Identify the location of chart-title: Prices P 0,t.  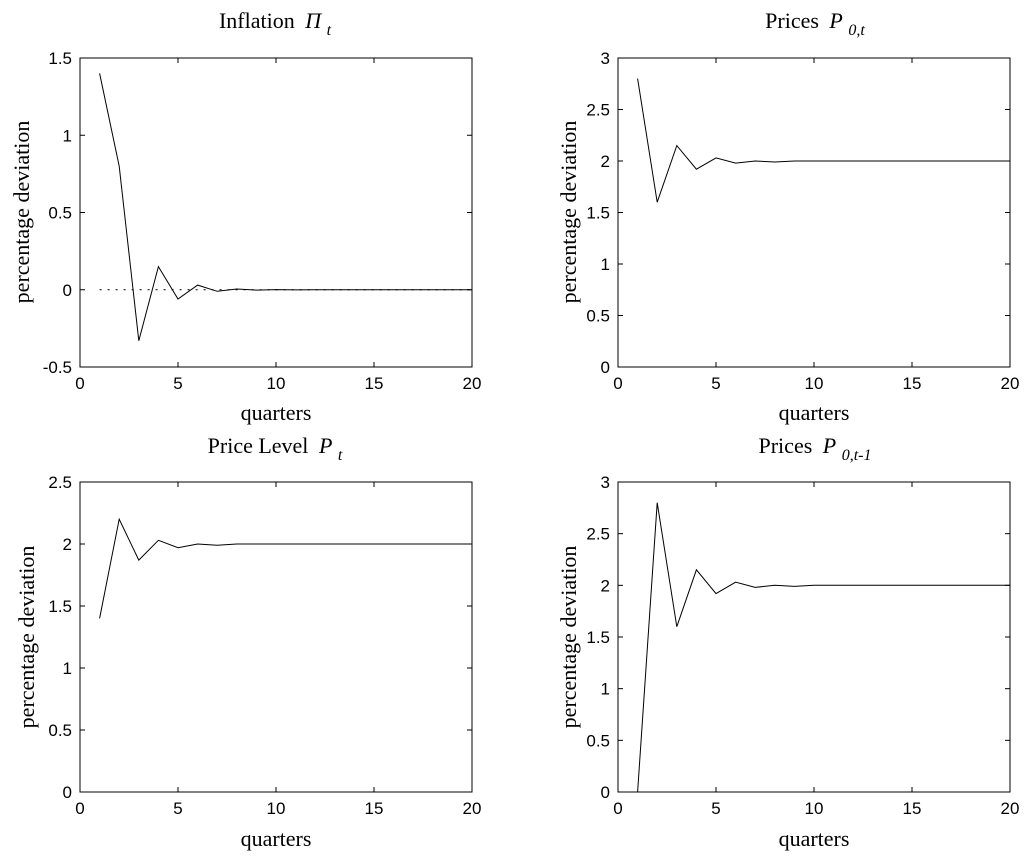
(815, 23).